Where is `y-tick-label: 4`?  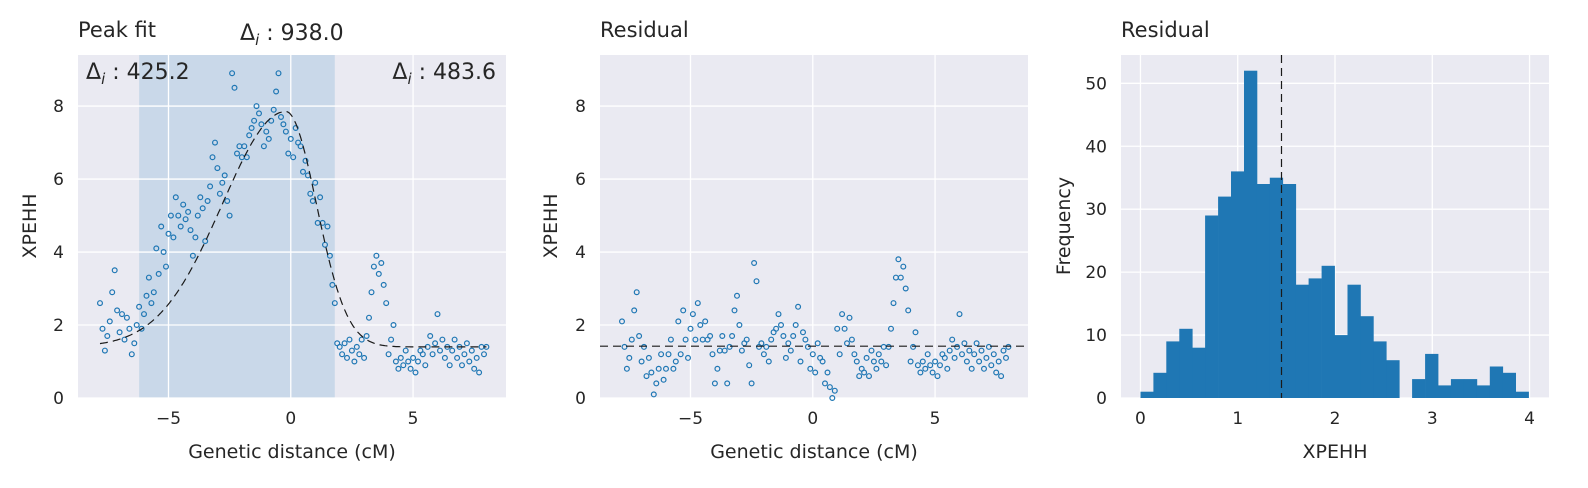
y-tick-label: 4 is located at coordinates (580, 253).